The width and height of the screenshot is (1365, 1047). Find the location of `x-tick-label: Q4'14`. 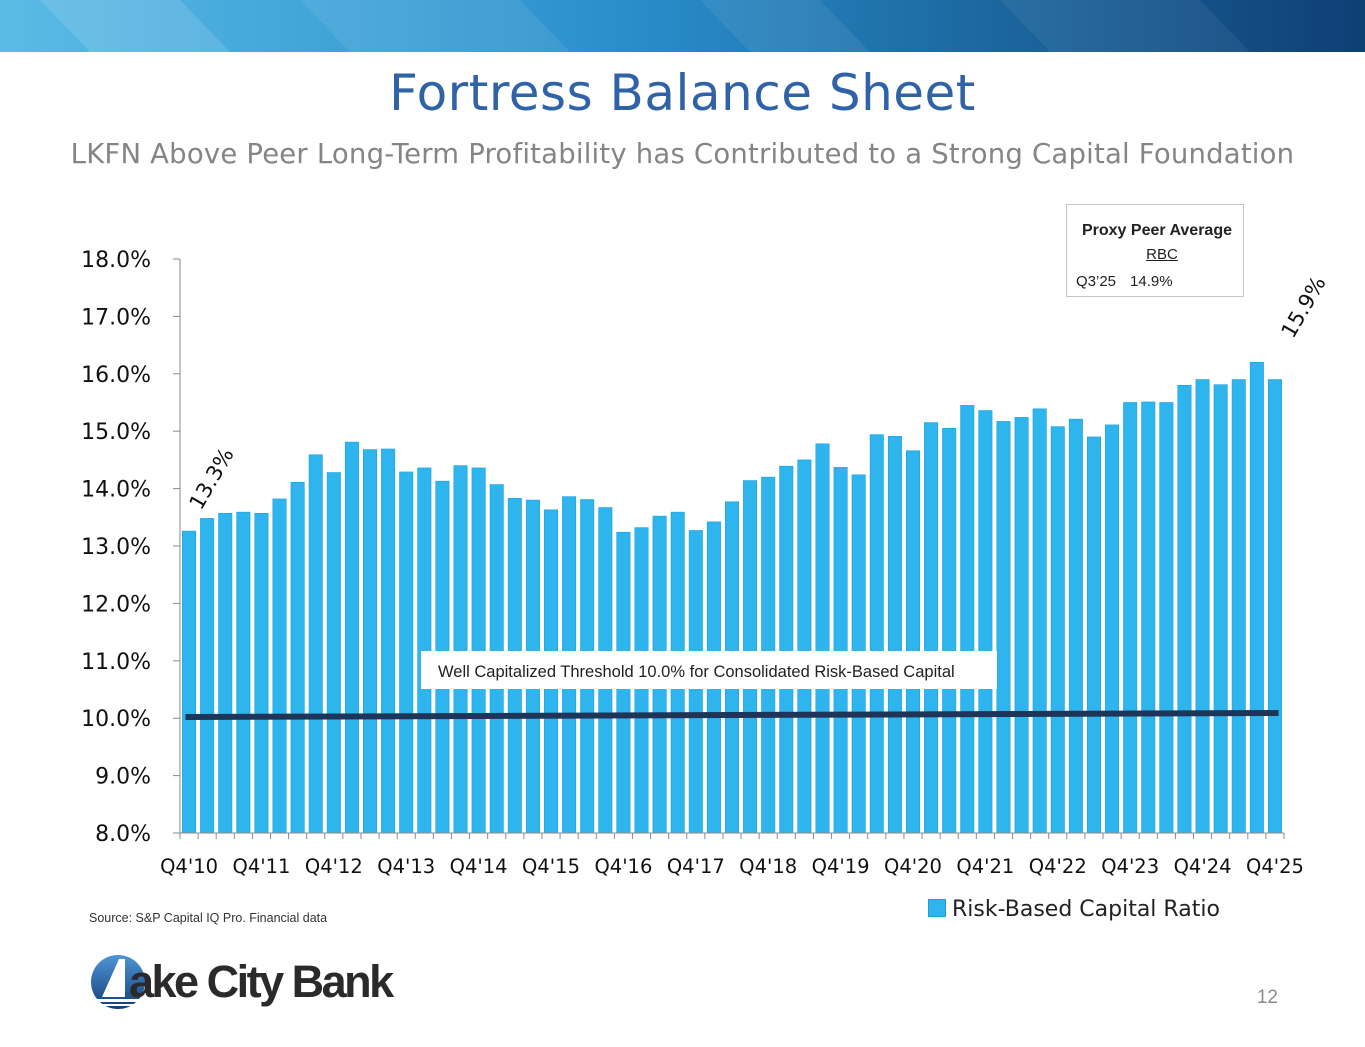

x-tick-label: Q4'14 is located at coordinates (479, 866).